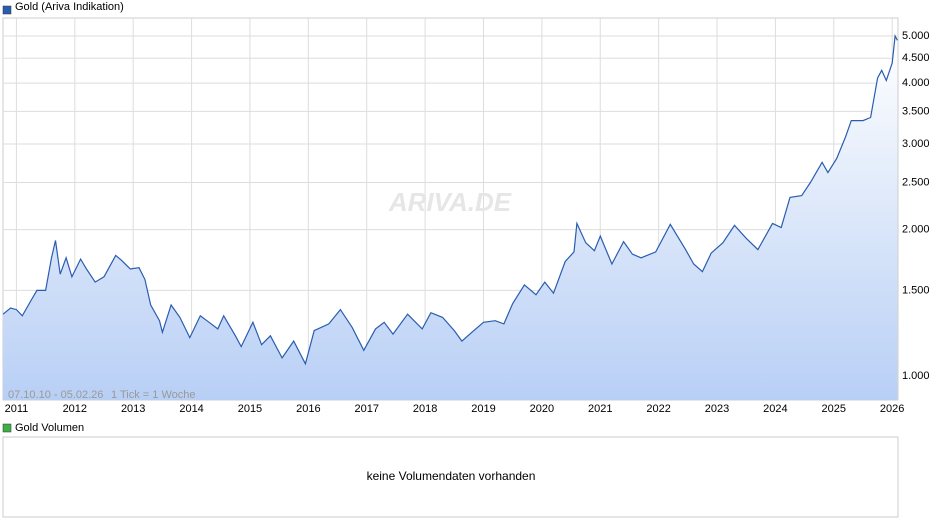  What do you see at coordinates (916, 376) in the screenshot?
I see `y-tick-label: 1.000` at bounding box center [916, 376].